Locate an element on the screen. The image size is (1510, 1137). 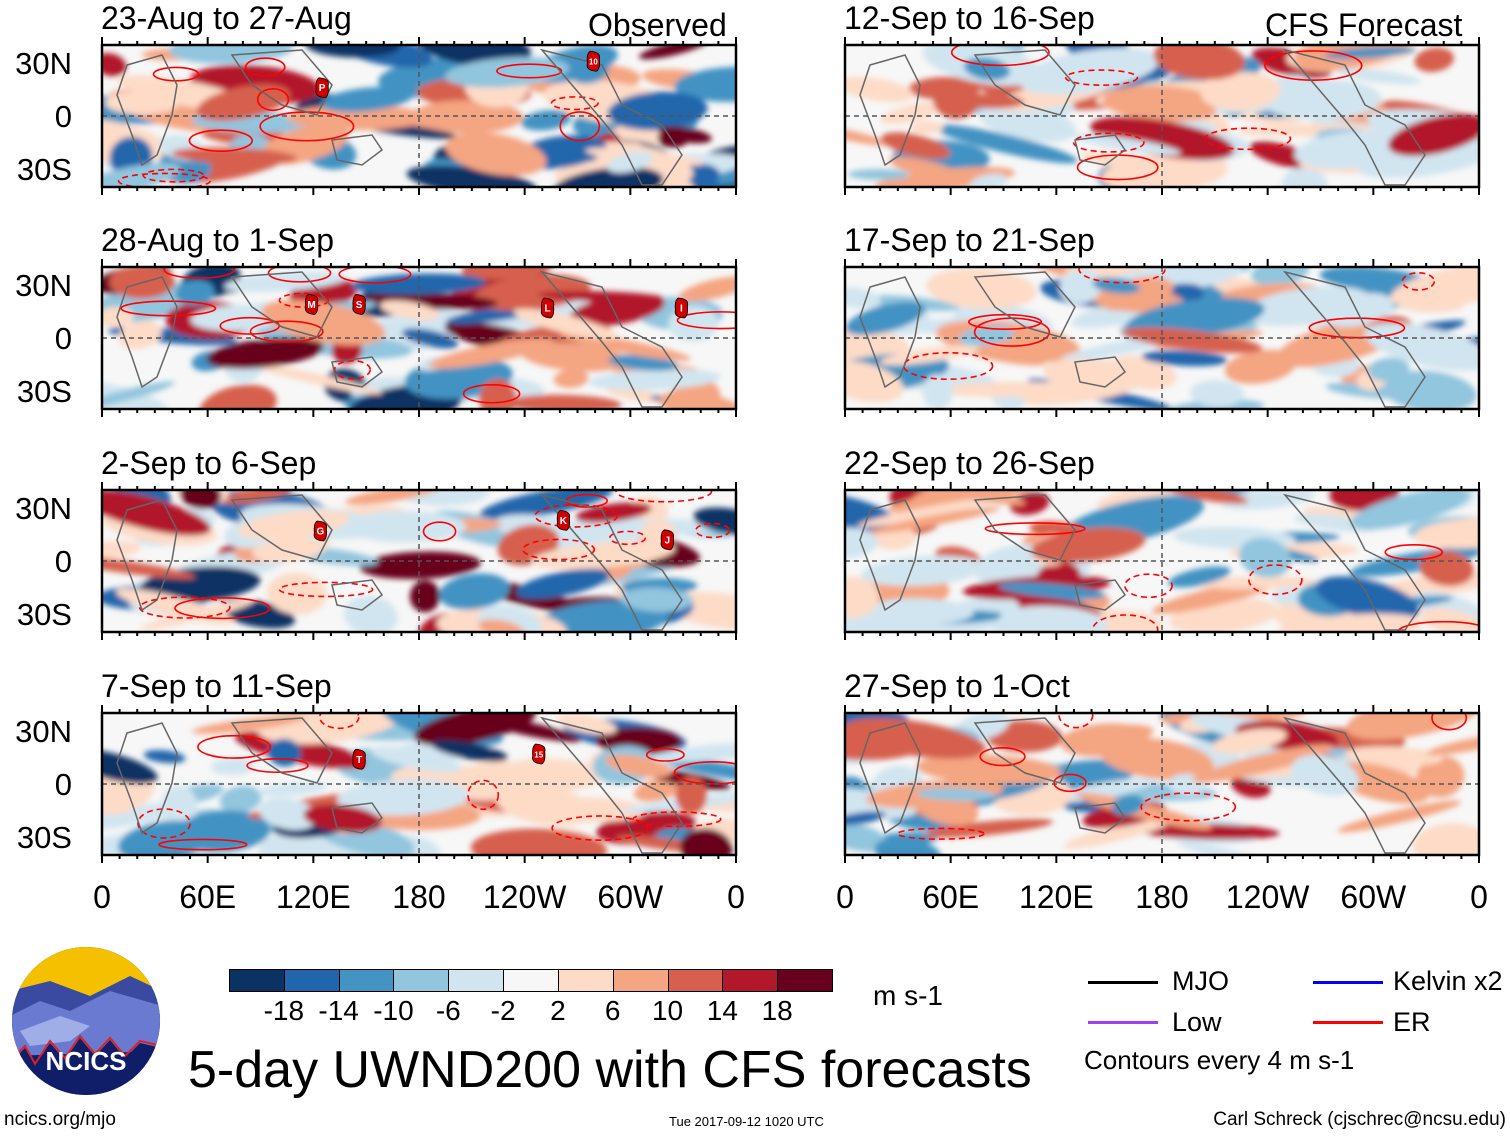
colorbar-label: 14 is located at coordinates (722, 1010).